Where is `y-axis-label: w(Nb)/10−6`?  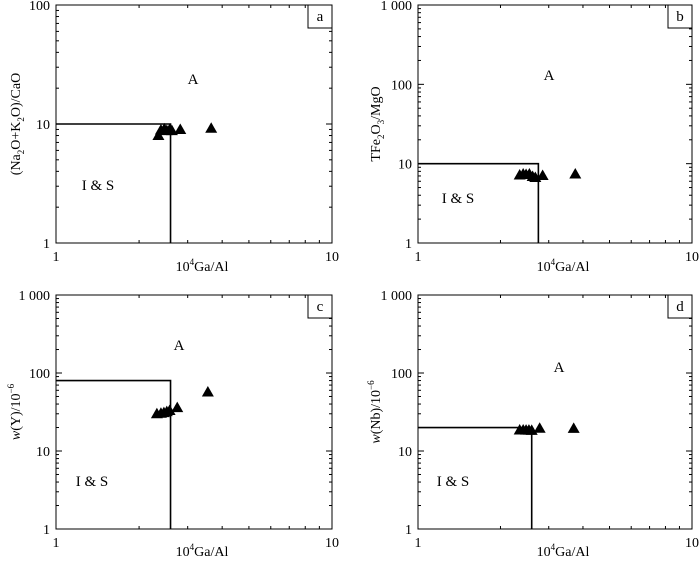 y-axis-label: w(Nb)/10−6 is located at coordinates (375, 412).